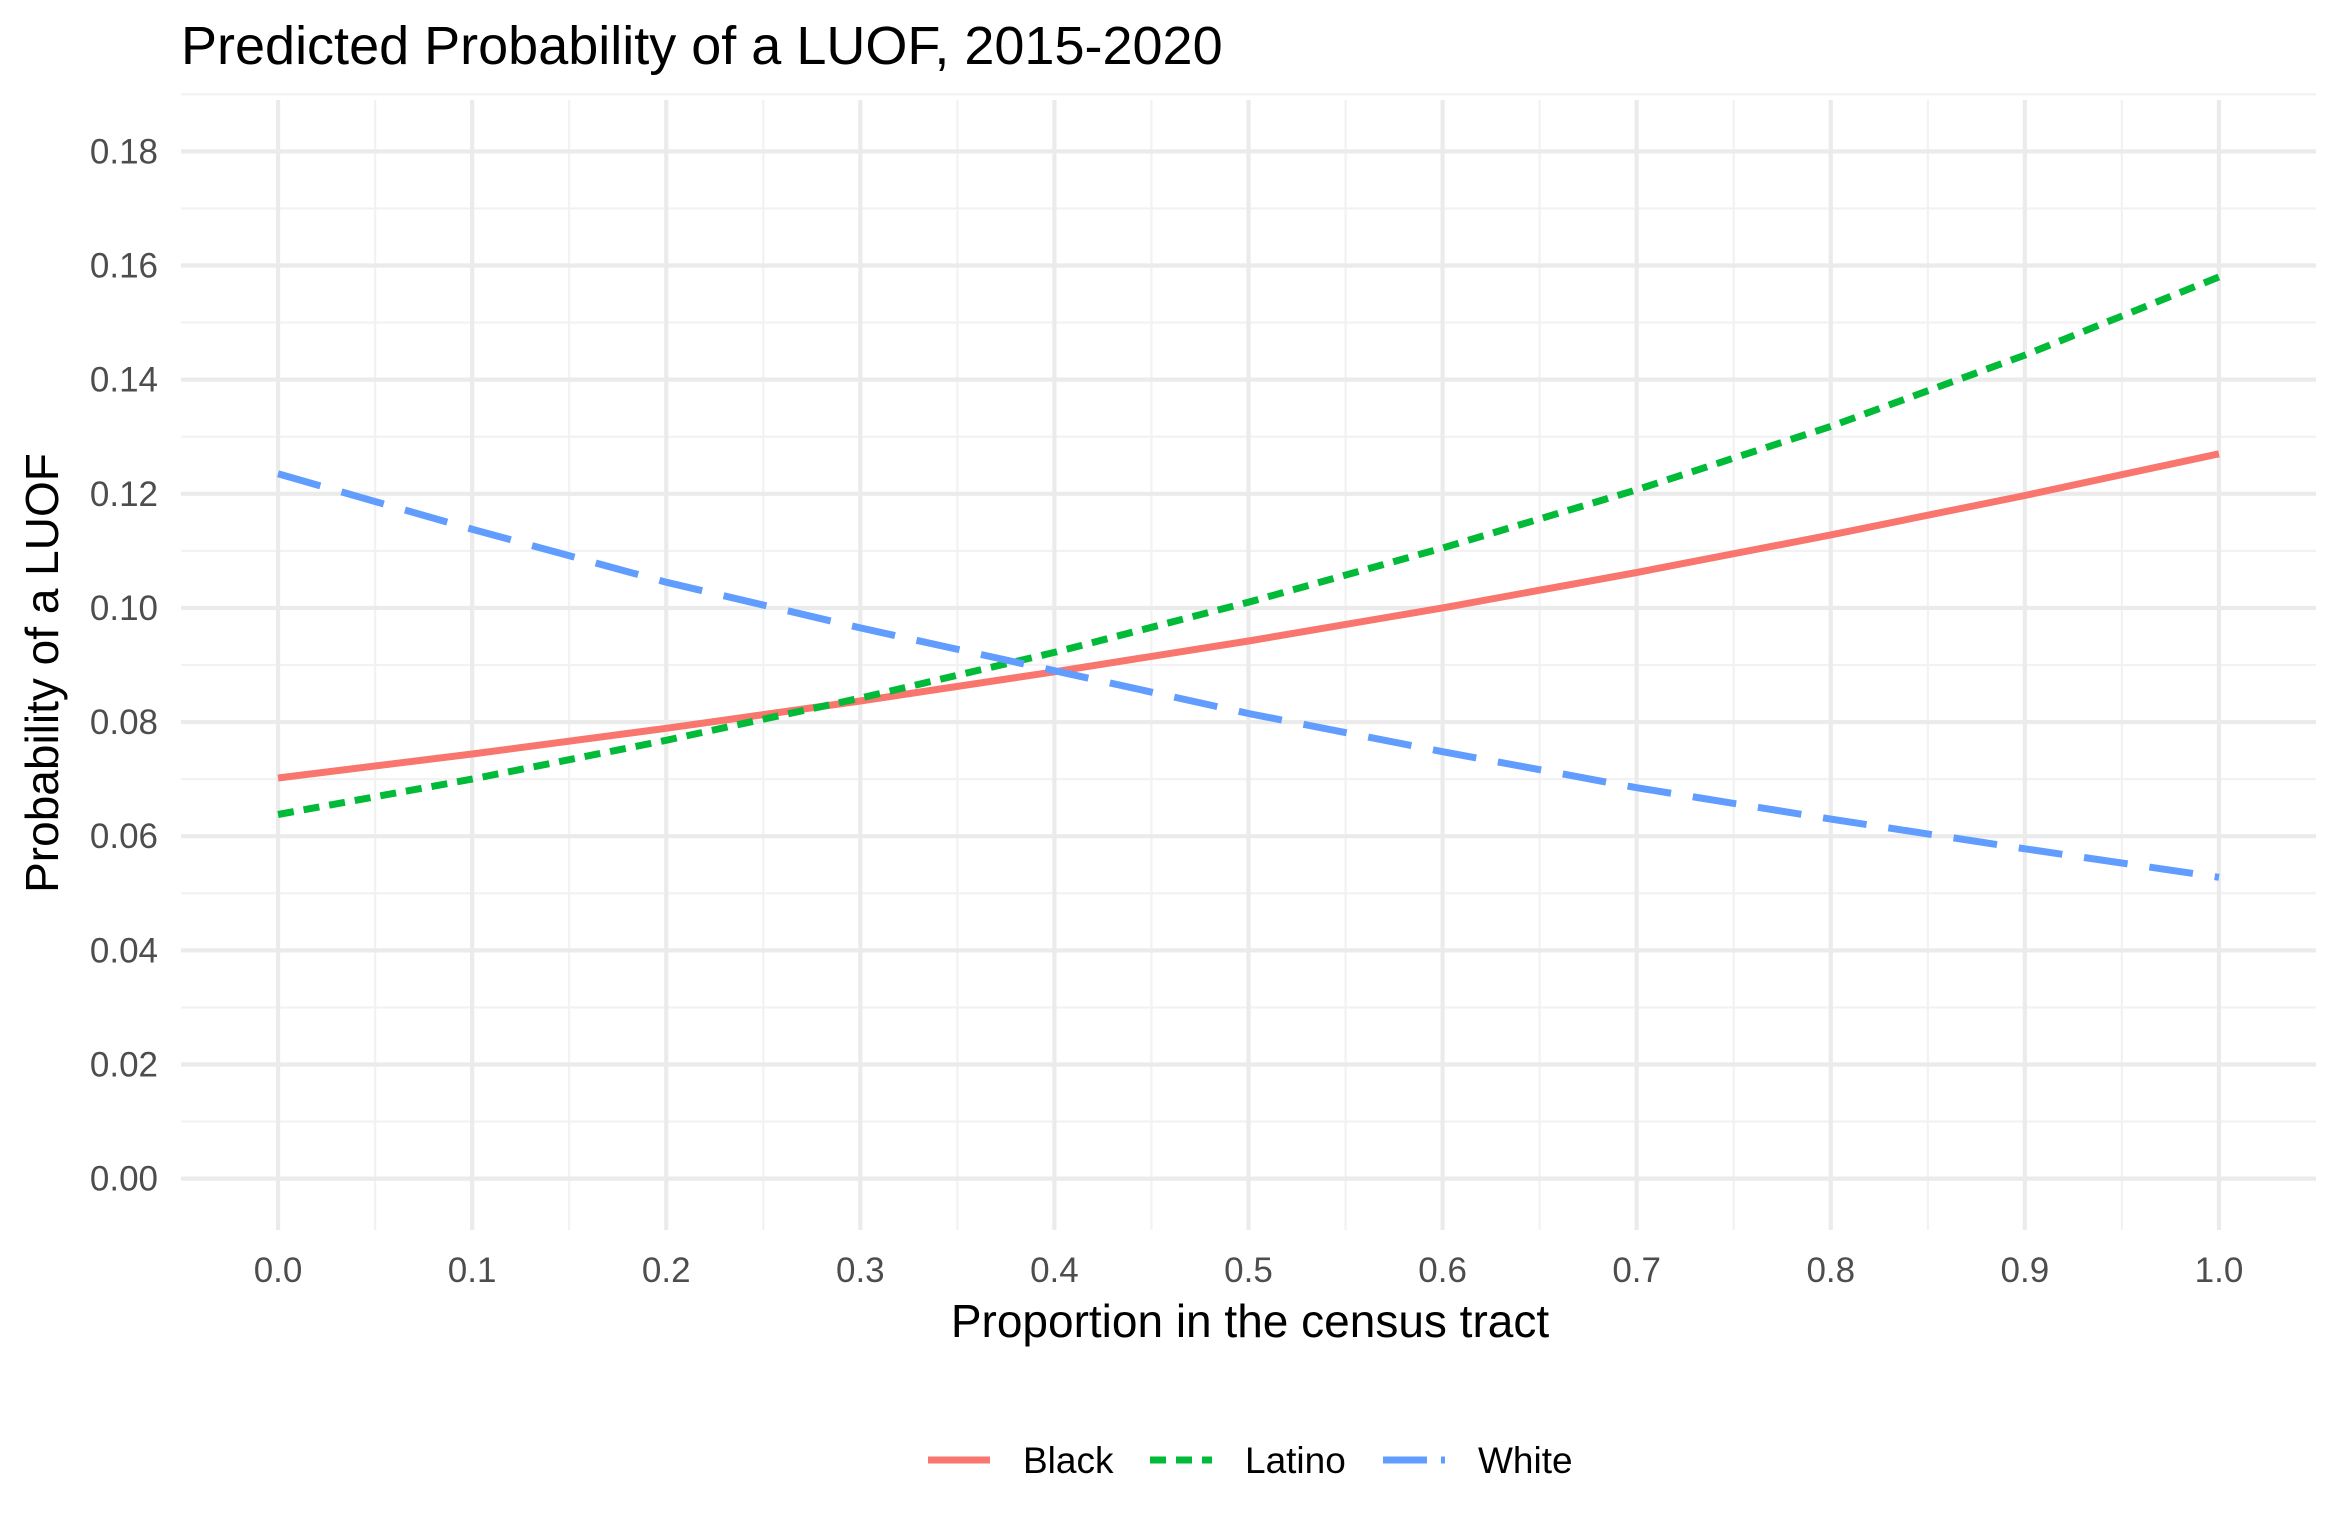  Describe the element at coordinates (124, 1064) in the screenshot. I see `y-tick-label: 0.02` at that location.